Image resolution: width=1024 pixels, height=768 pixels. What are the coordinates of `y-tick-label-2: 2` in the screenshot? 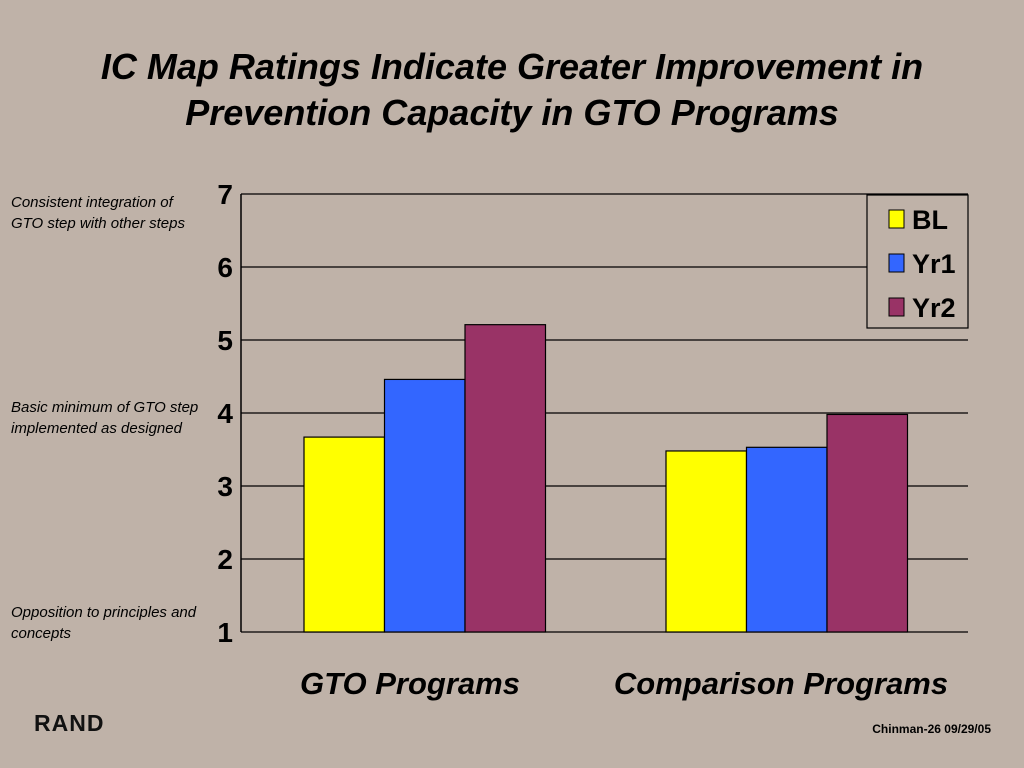 It's located at (225, 559).